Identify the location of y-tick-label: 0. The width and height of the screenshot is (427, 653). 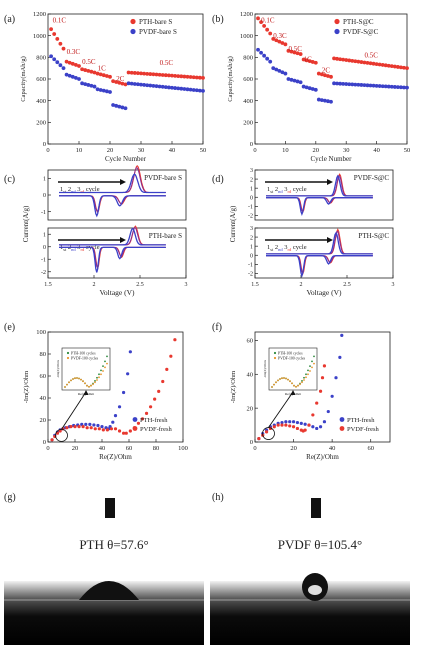
(251, 442).